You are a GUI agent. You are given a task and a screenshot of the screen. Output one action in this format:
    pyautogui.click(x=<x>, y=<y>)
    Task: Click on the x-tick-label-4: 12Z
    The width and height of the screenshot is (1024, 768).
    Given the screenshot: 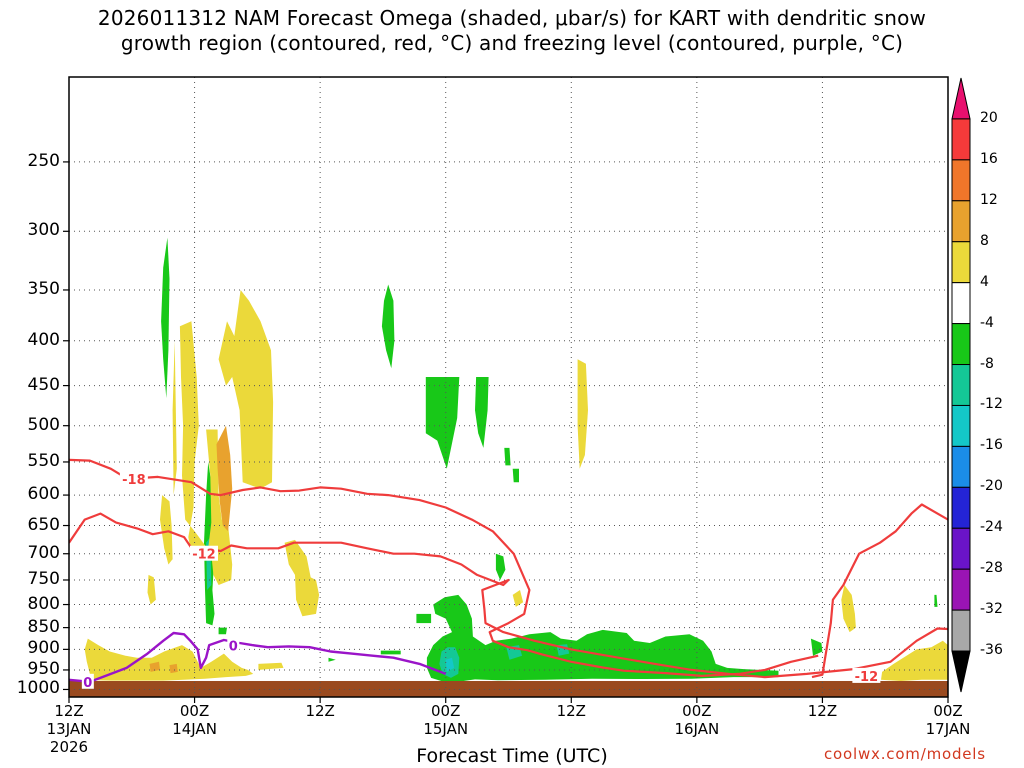 What is the action you would take?
    pyautogui.click(x=571, y=729)
    